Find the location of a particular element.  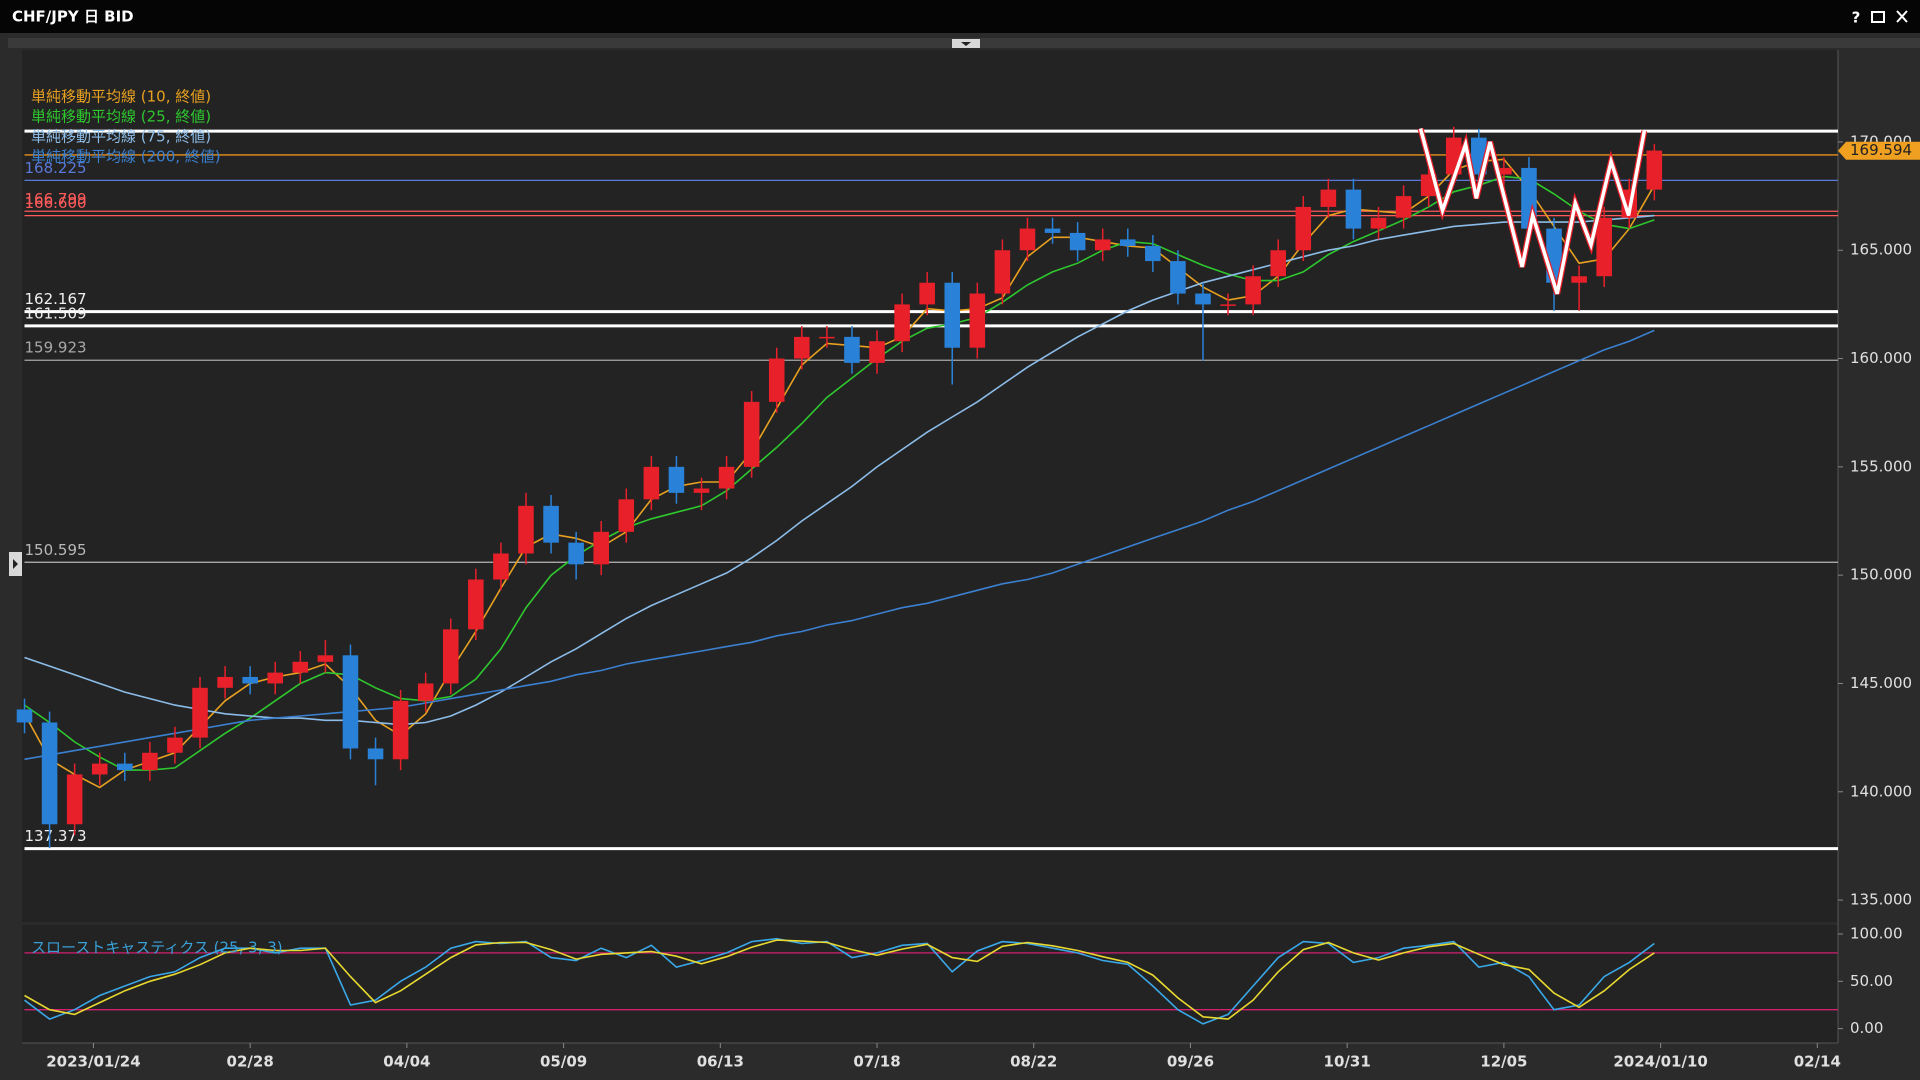

x-tick-label: 02/28 is located at coordinates (250, 1062).